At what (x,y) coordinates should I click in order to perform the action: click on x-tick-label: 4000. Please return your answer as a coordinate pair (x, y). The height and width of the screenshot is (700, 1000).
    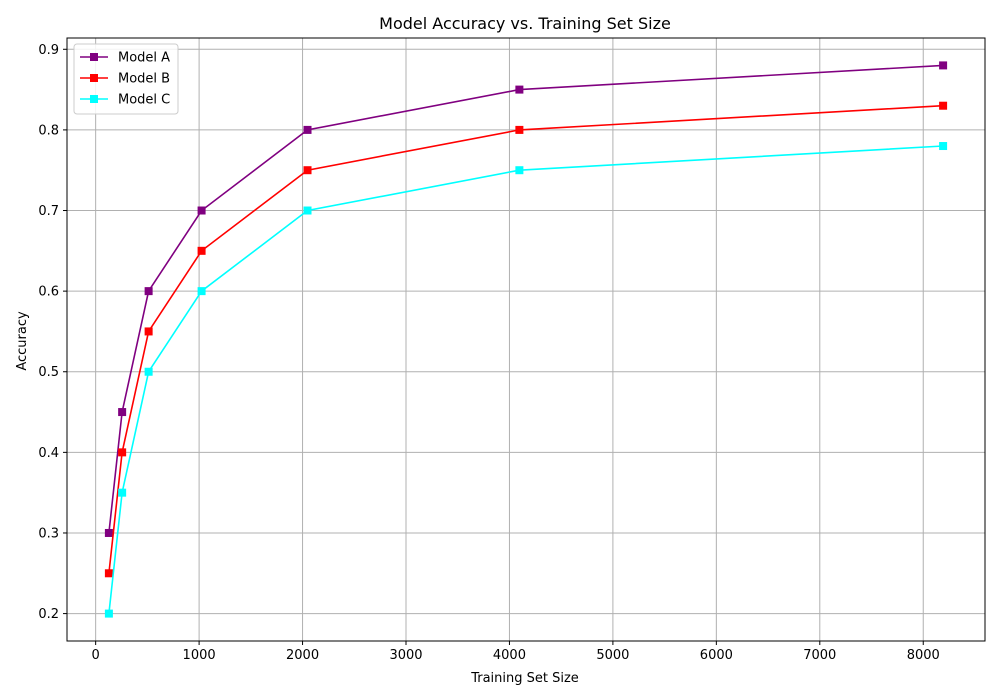
    Looking at the image, I should click on (509, 655).